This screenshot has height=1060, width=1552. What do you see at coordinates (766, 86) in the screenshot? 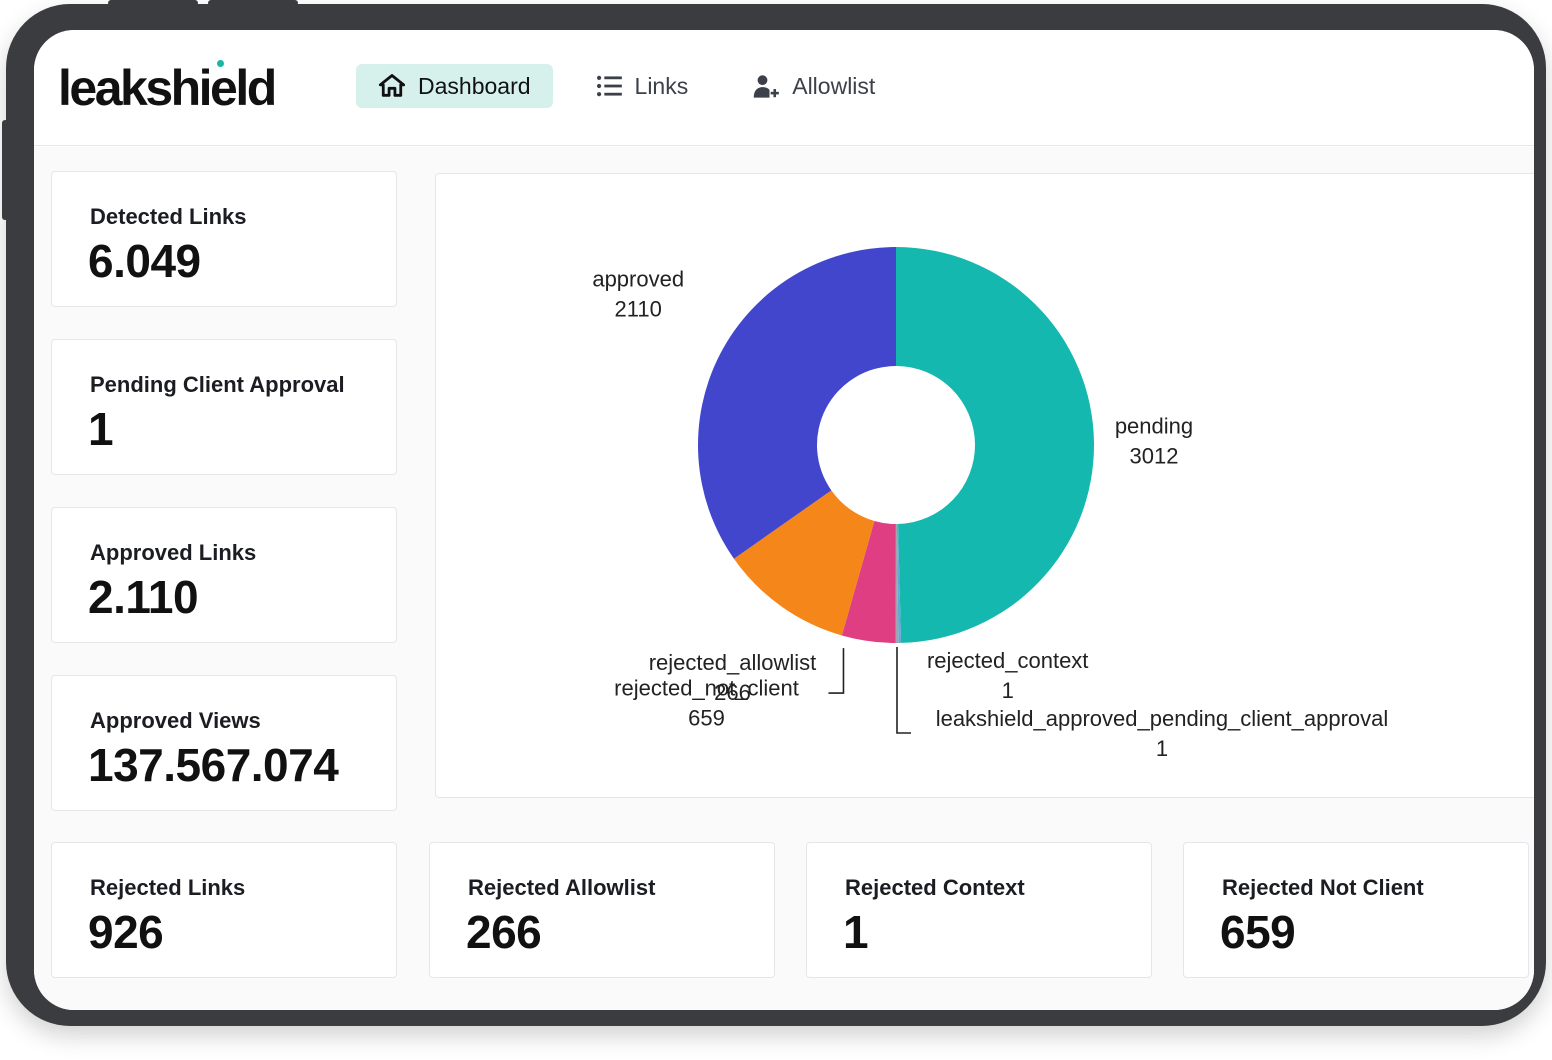
I see `add-user-icon` at bounding box center [766, 86].